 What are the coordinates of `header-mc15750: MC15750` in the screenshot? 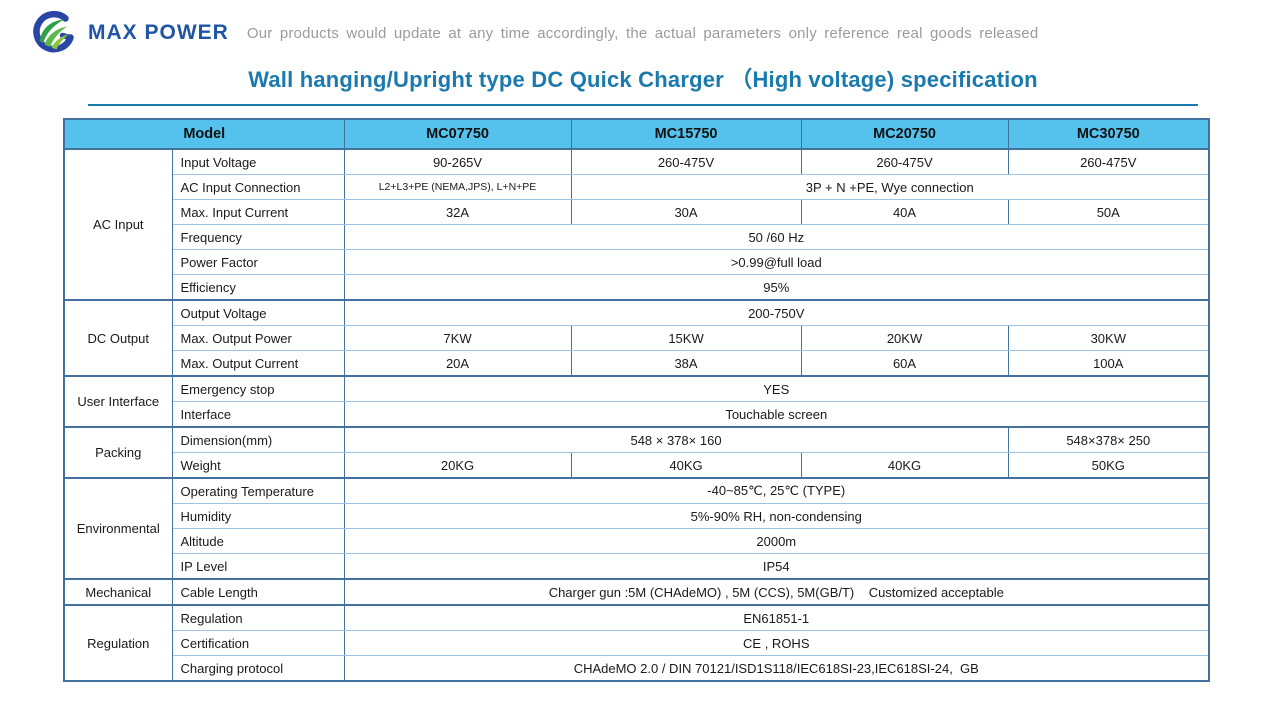 It's located at (686, 134).